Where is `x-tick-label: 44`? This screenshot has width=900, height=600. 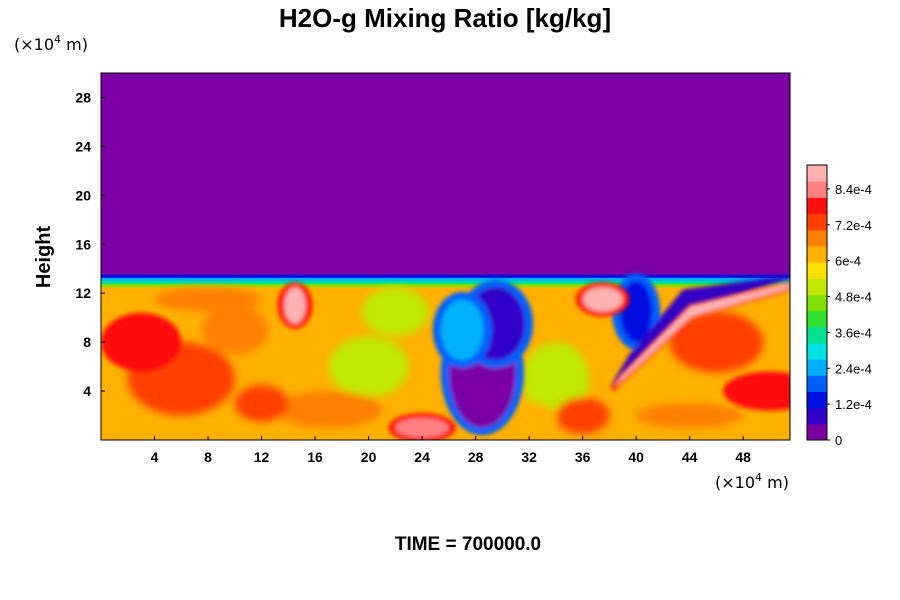 x-tick-label: 44 is located at coordinates (690, 457).